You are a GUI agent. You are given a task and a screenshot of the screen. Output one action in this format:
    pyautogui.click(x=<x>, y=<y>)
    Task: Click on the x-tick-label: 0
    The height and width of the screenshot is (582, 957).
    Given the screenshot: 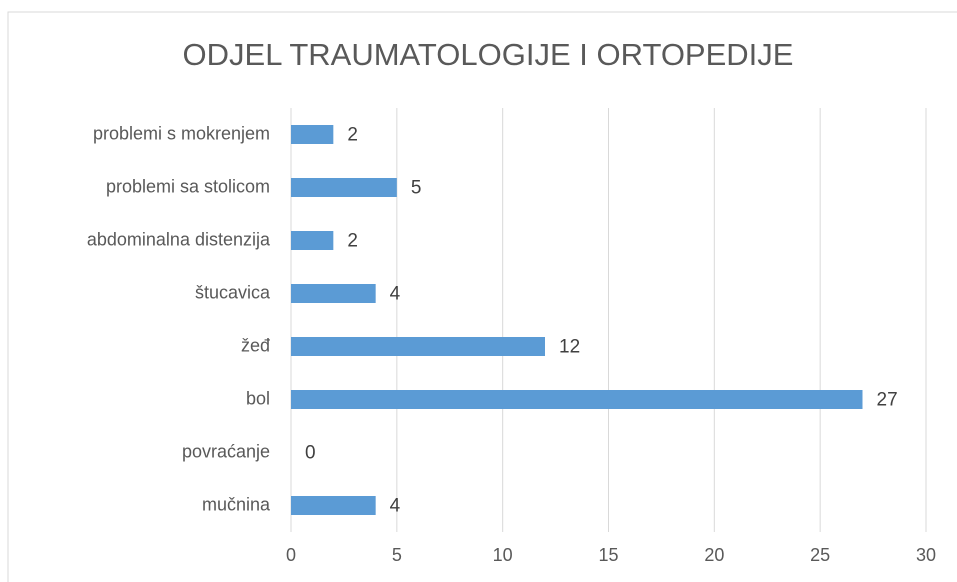 What is the action you would take?
    pyautogui.click(x=291, y=555)
    